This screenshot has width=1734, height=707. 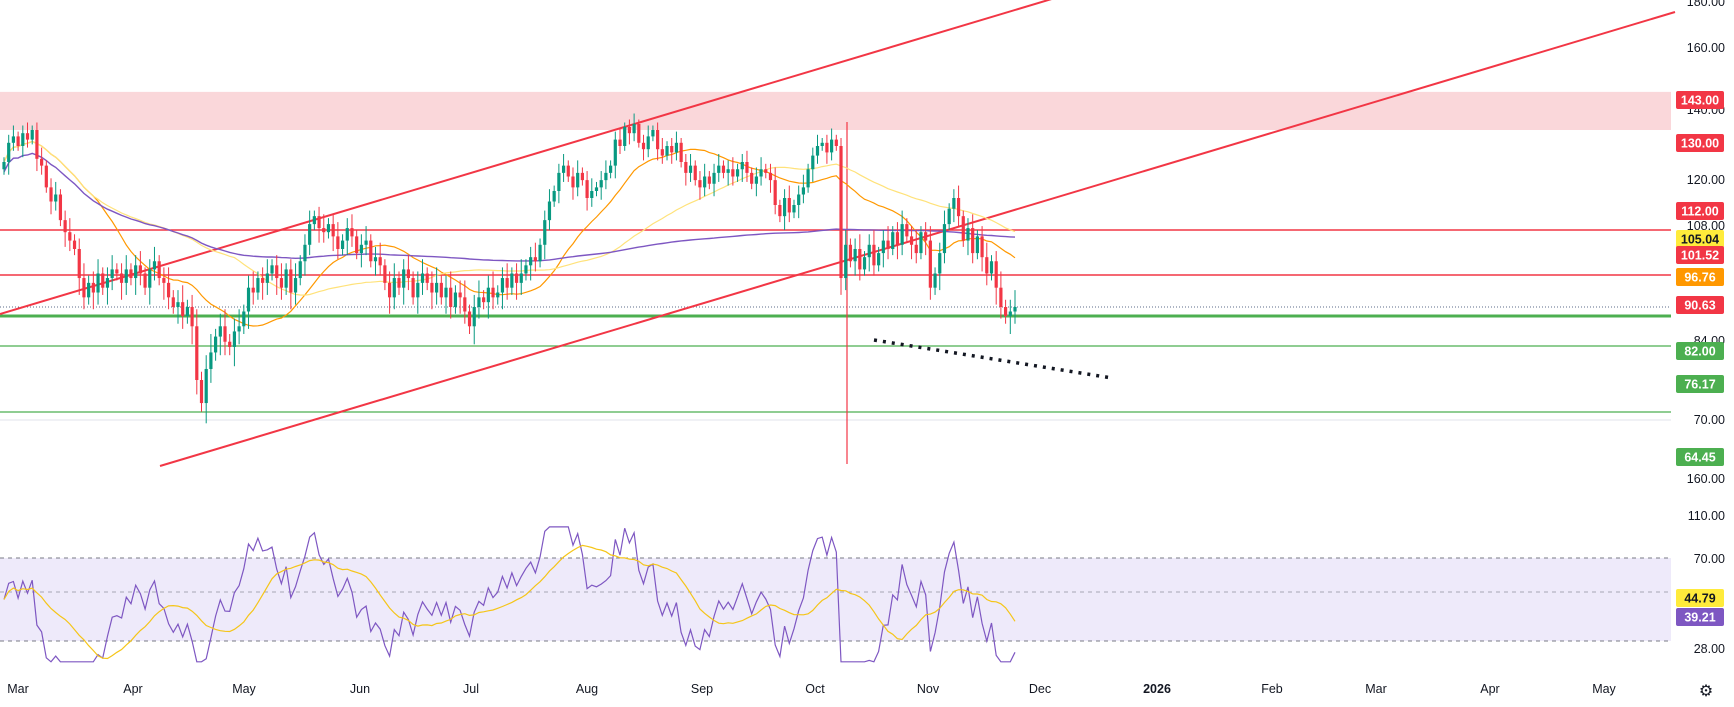 What do you see at coordinates (1699, 306) in the screenshot?
I see `price-level-badge-label: 90.63` at bounding box center [1699, 306].